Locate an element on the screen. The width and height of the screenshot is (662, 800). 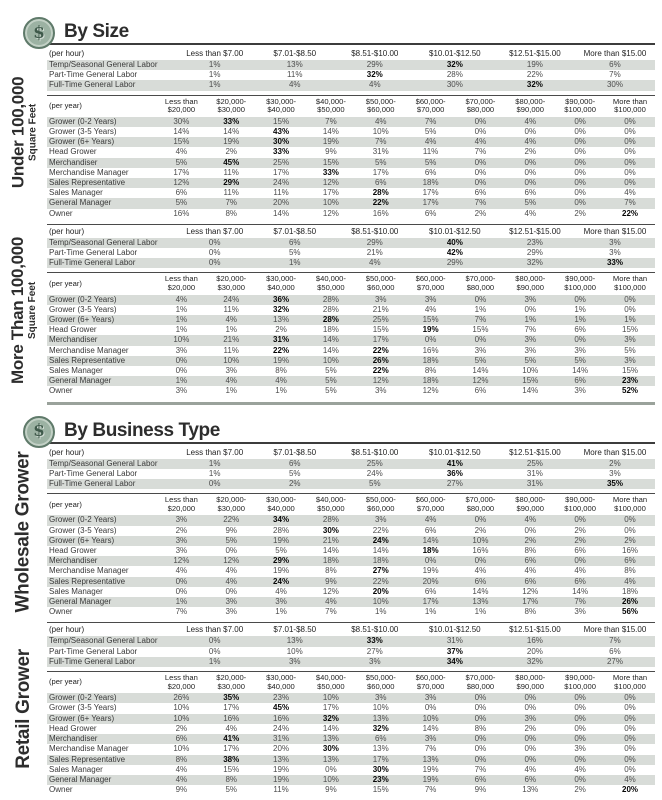
value-cell: 32% is located at coordinates (534, 85).